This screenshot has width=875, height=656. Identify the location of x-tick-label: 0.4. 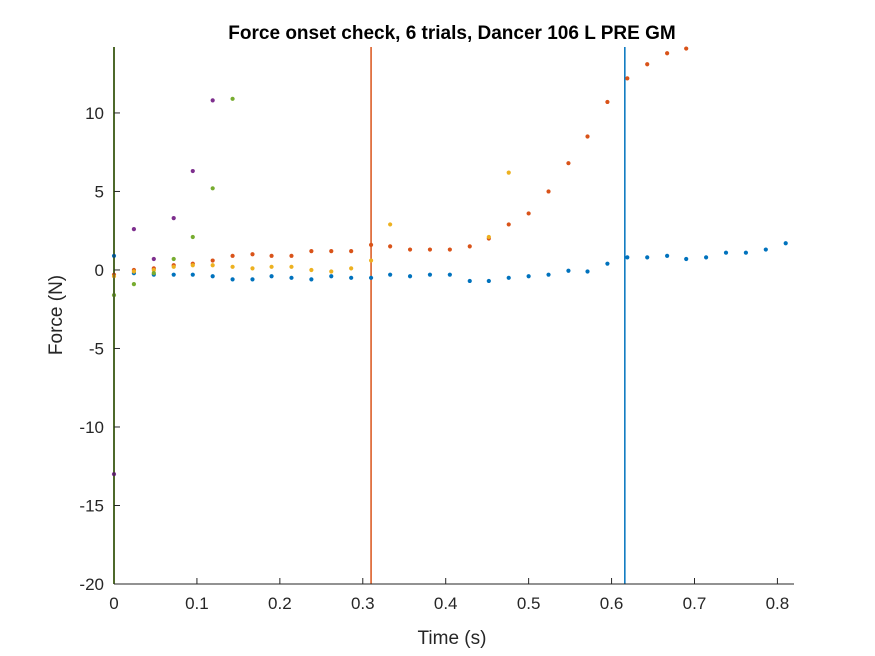
(446, 603).